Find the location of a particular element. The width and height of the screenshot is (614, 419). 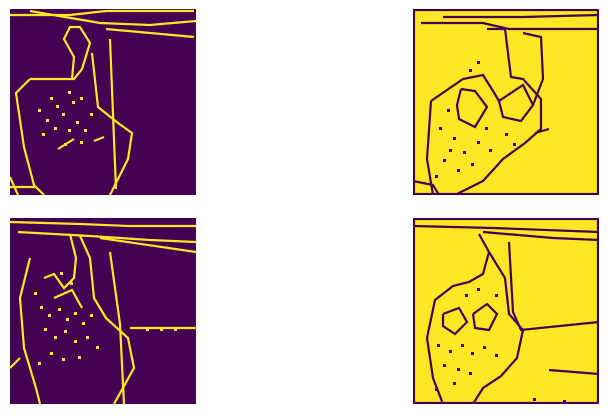

edge-map-panel-top-right is located at coordinates (506, 102).